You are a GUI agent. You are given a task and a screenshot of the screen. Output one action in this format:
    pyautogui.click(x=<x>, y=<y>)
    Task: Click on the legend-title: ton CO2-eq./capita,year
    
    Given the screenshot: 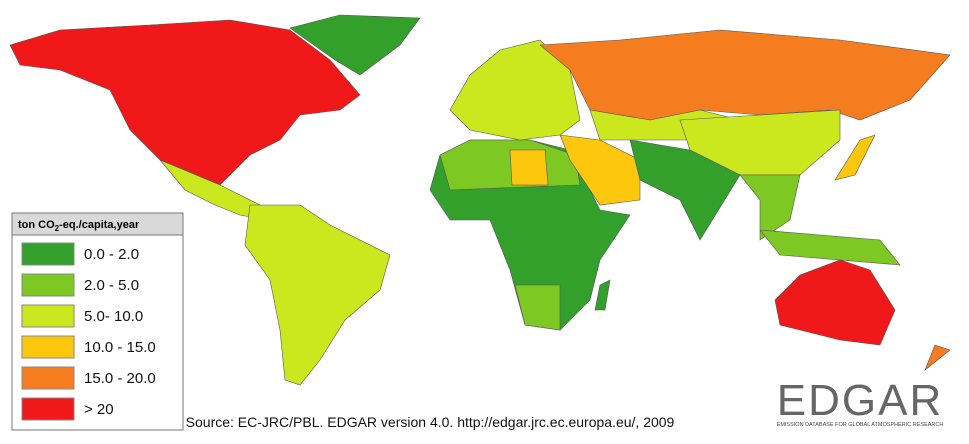 What is the action you would take?
    pyautogui.click(x=79, y=226)
    